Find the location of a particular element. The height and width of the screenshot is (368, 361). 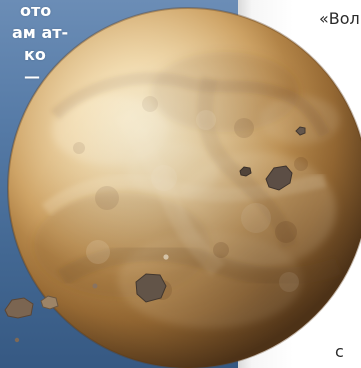

left-text-line-1: ото is located at coordinates (36, 10).